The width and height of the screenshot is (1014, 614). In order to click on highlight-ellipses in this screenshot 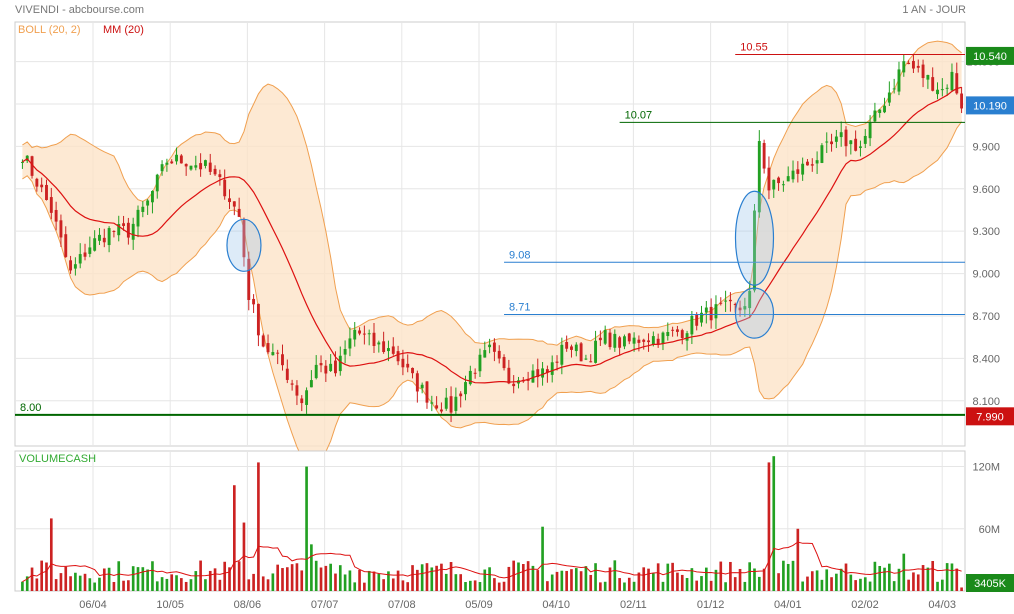, I will do `click(500, 264)`.